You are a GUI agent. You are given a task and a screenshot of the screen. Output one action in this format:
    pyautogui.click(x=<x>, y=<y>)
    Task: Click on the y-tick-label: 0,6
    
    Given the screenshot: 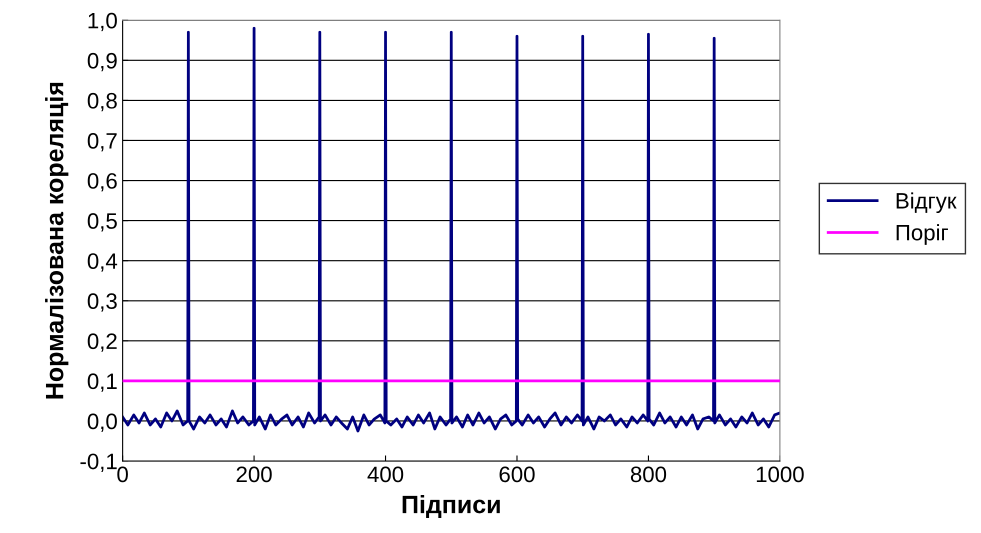 What is the action you would take?
    pyautogui.click(x=102, y=182)
    